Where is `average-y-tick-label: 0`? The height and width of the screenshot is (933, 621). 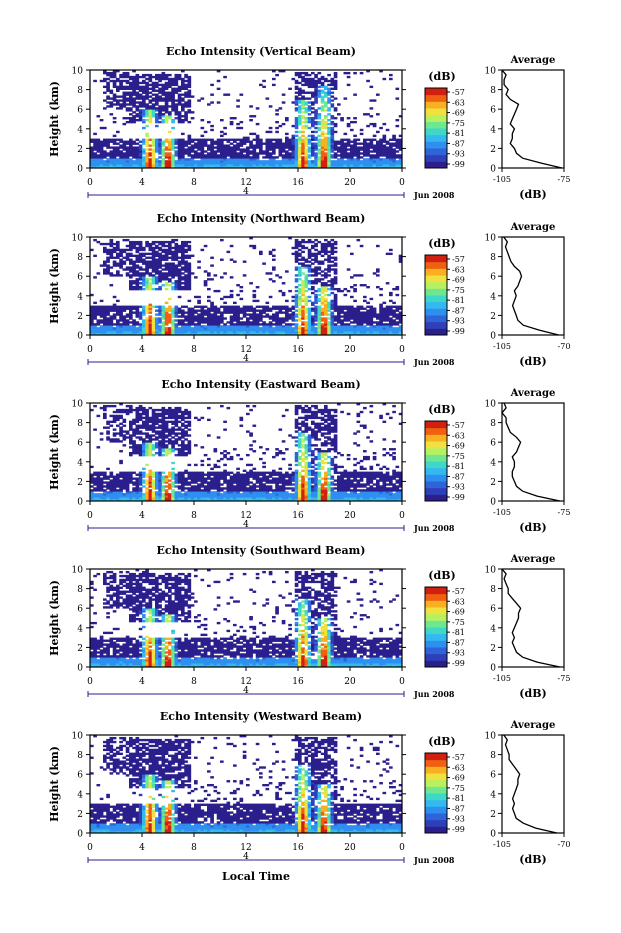 average-y-tick-label: 0 is located at coordinates (493, 337).